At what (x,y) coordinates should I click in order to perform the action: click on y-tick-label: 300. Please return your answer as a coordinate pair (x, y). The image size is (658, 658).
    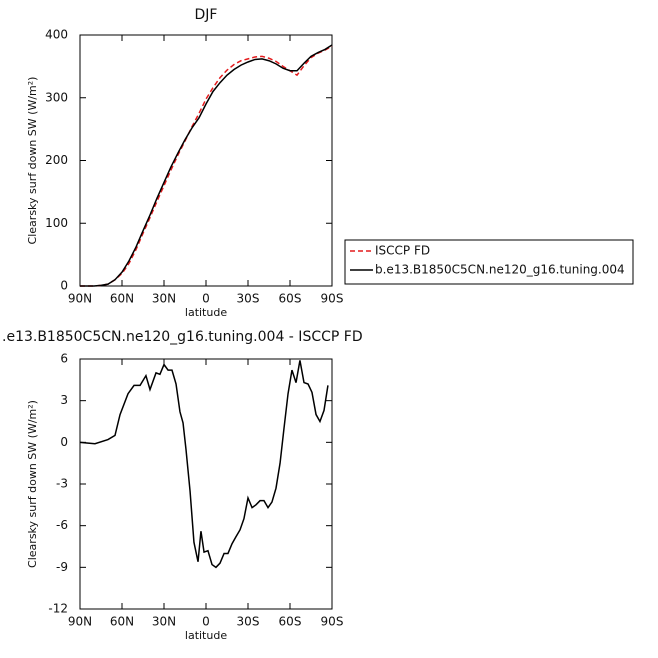
    Looking at the image, I should click on (56, 97).